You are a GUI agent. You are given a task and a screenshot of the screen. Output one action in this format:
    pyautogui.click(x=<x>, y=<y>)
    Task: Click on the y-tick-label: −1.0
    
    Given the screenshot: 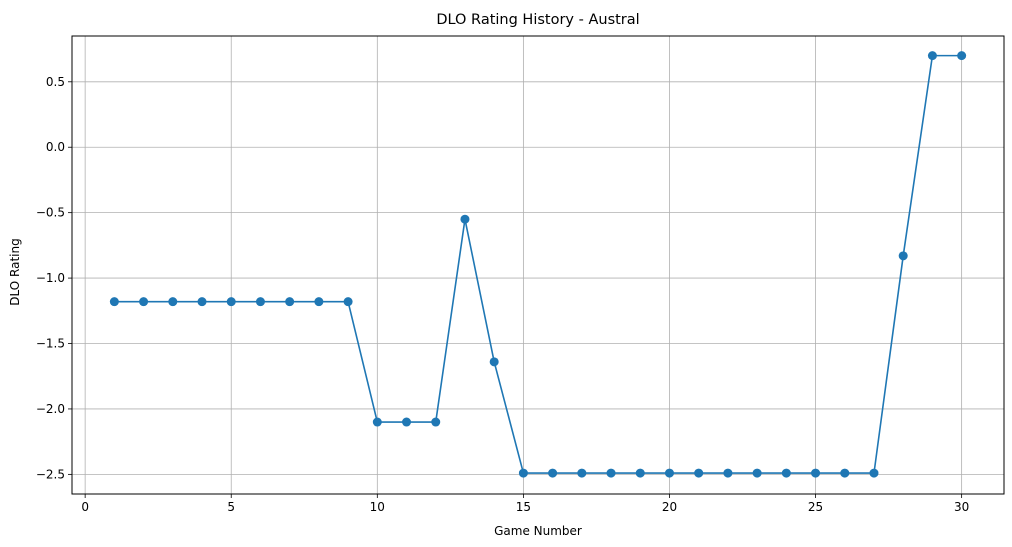 What is the action you would take?
    pyautogui.click(x=50, y=278)
    